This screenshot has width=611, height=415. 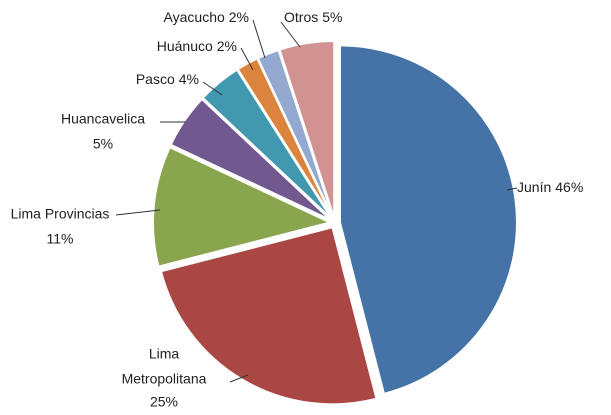 I want to click on category-label: Metropolitana, so click(x=164, y=379).